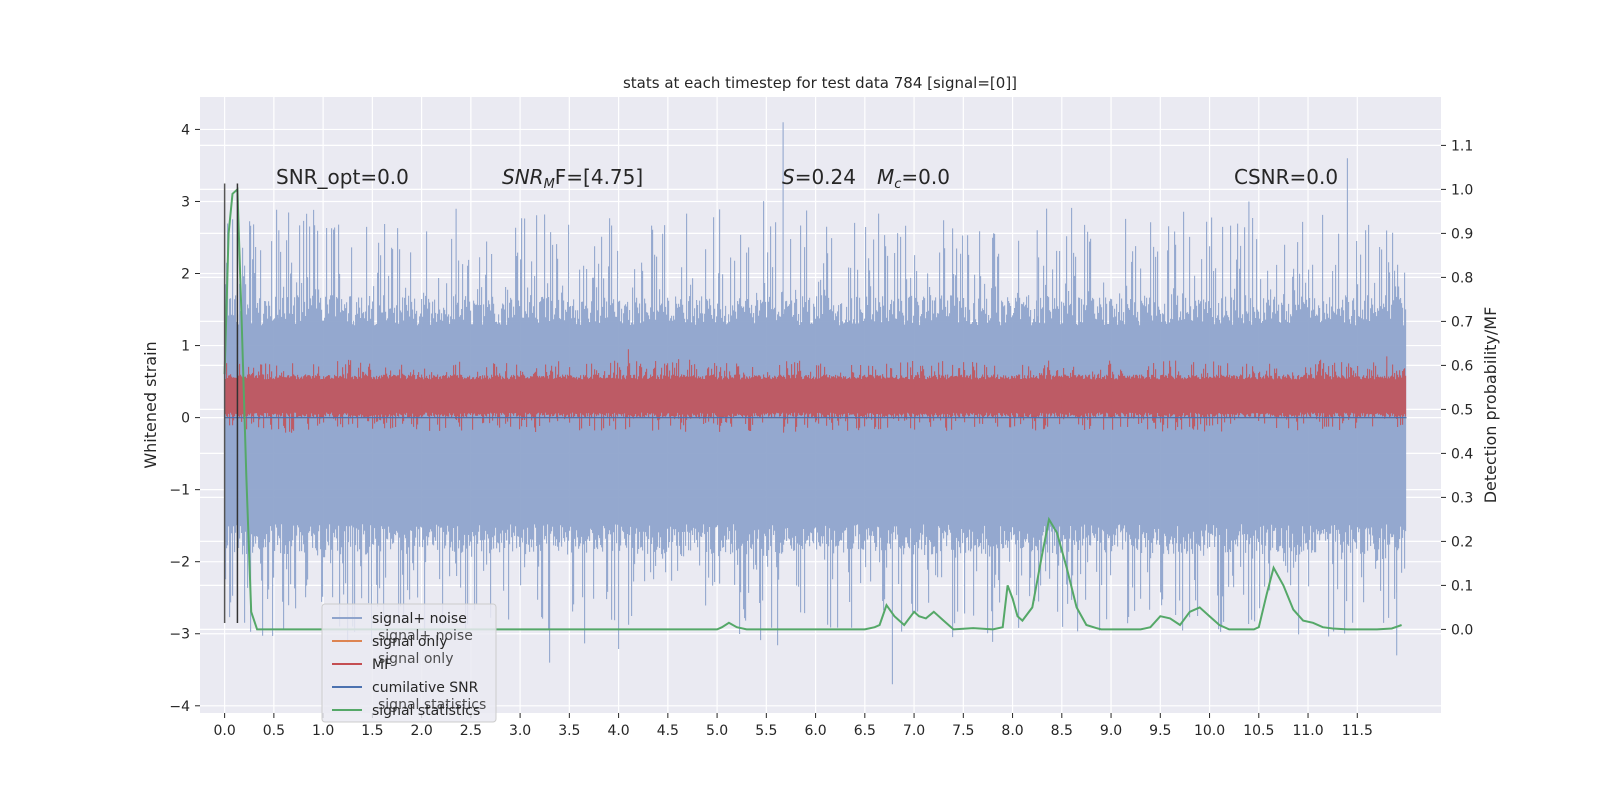 The image size is (1600, 804). I want to click on y2-tick-label: 0.8, so click(1462, 278).